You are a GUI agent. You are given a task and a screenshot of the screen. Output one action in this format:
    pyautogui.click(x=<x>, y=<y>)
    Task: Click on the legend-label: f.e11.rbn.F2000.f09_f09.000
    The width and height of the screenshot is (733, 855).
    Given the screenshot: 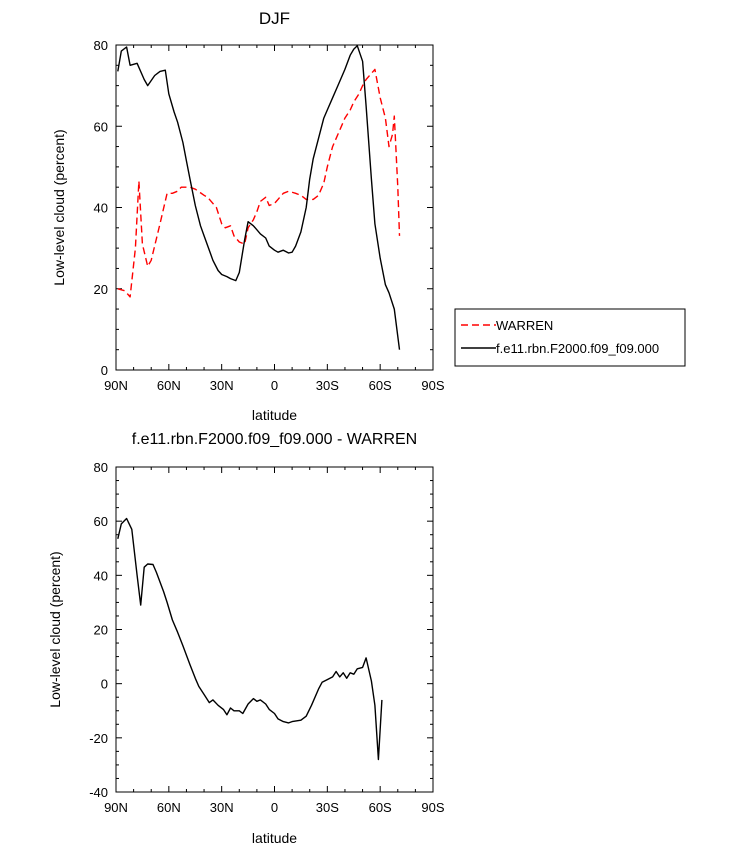 What is the action you would take?
    pyautogui.click(x=577, y=348)
    